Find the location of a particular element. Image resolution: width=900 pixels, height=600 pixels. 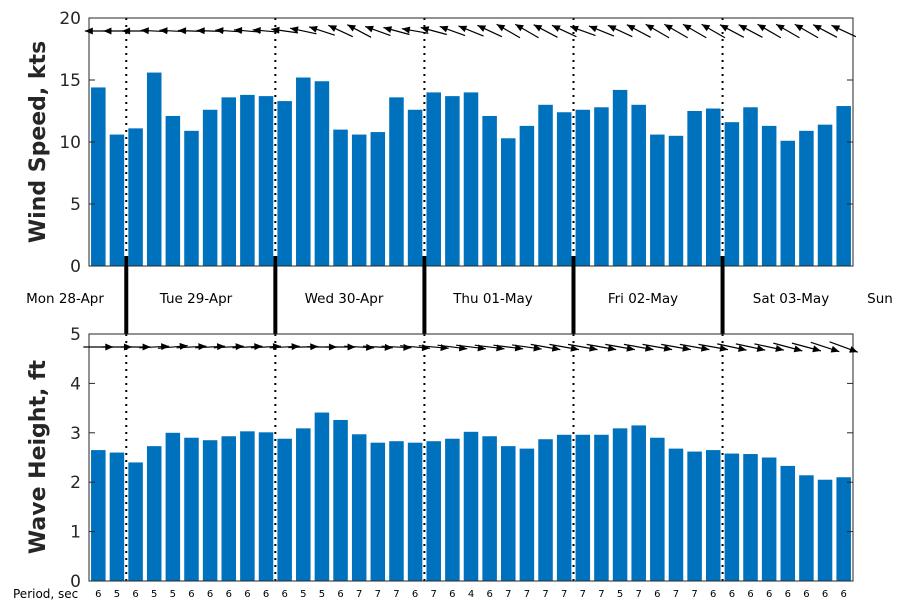

y-tick-label: 20 is located at coordinates (70, 19).